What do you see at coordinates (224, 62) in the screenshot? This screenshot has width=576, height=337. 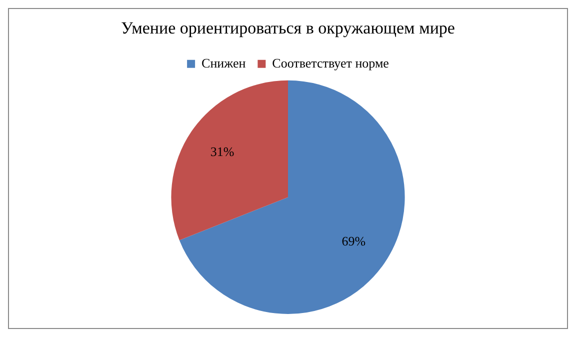 I see `legend-label: Снижен` at bounding box center [224, 62].